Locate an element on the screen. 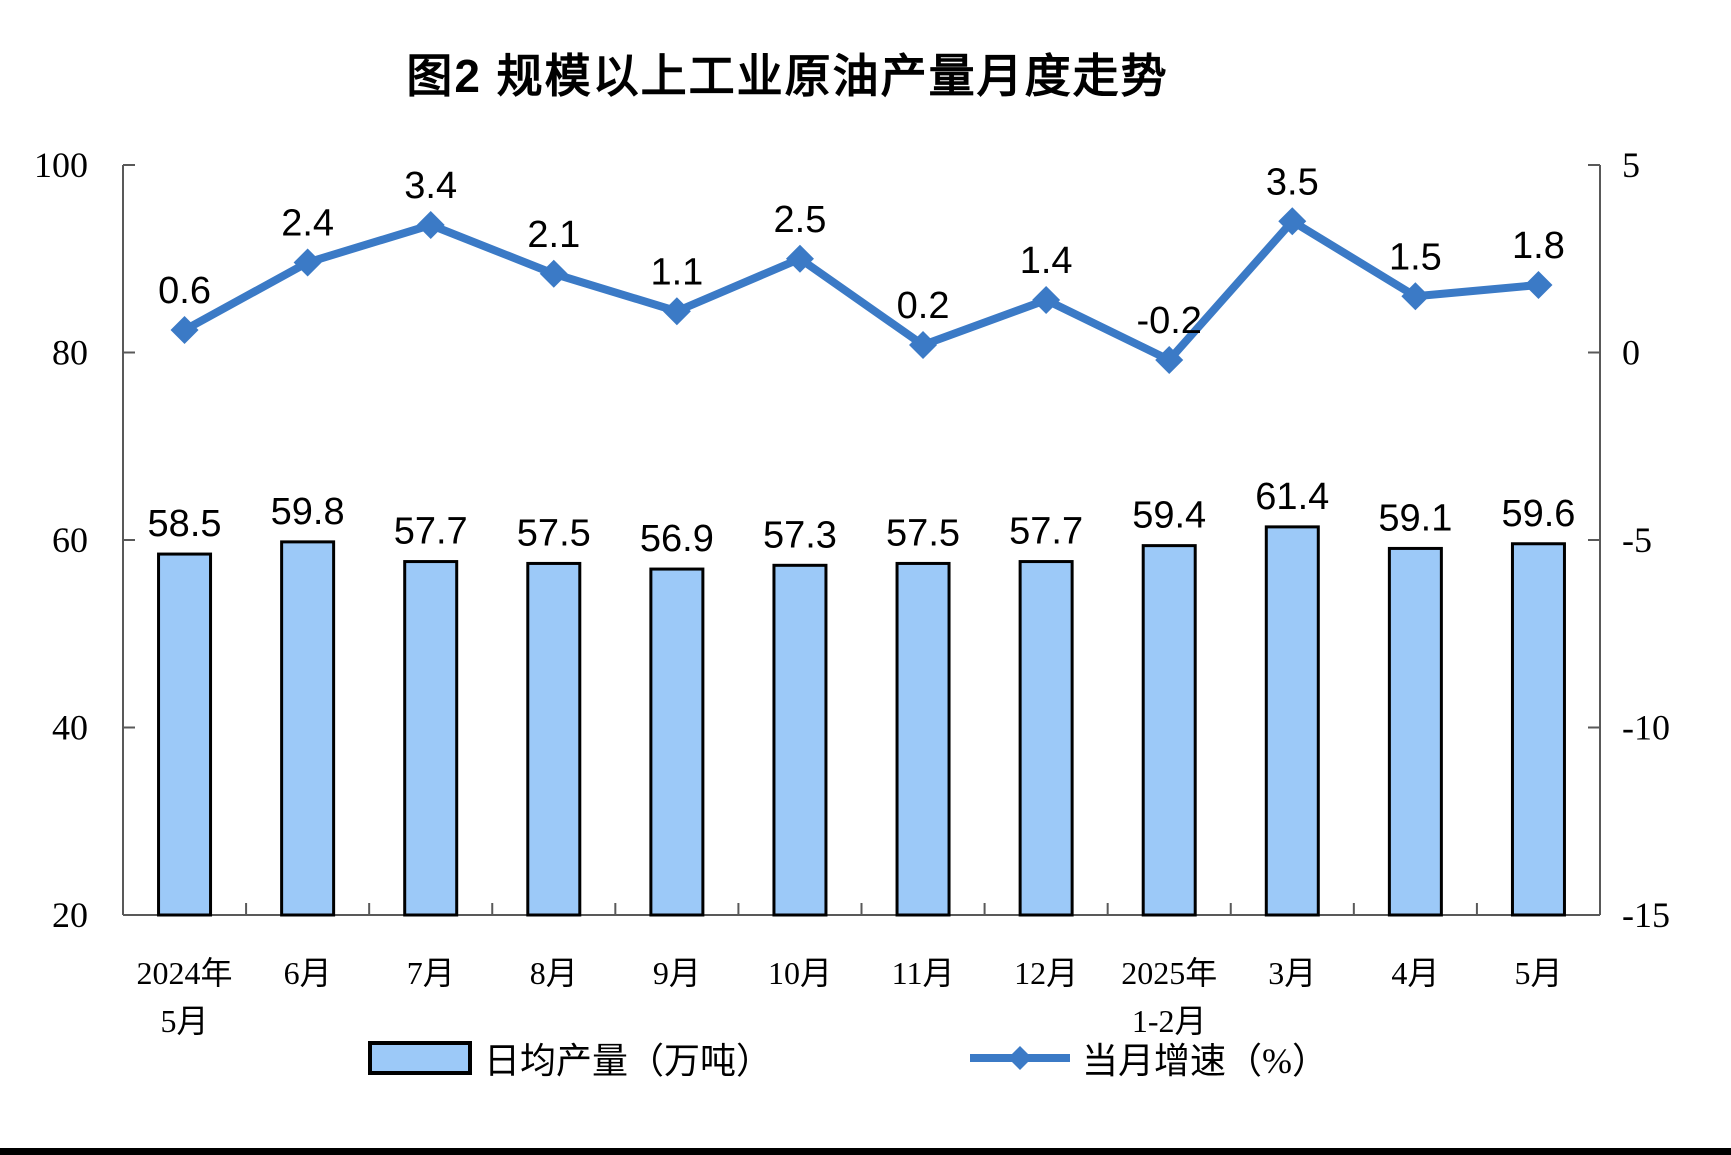 Image resolution: width=1731 pixels, height=1155 pixels. legend-line-label: 当月增速（%） is located at coordinates (1205, 1061).